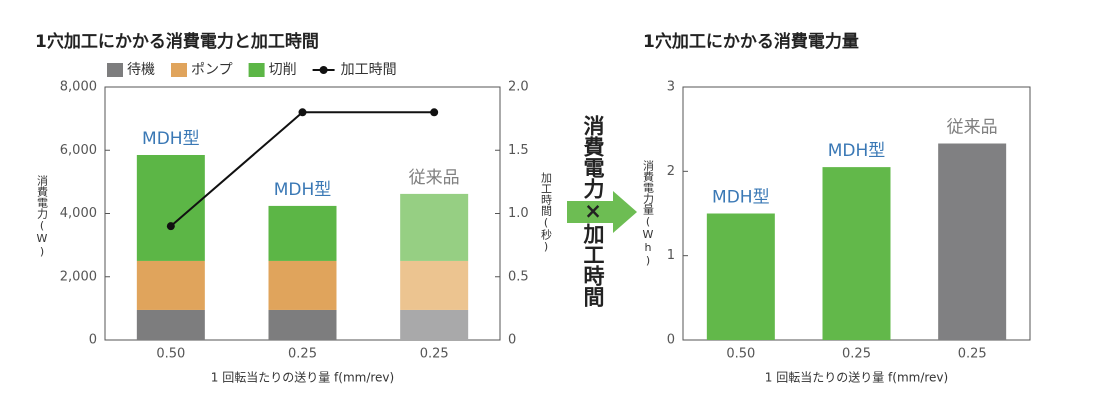  What do you see at coordinates (671, 255) in the screenshot?
I see `y-tick-label: 1` at bounding box center [671, 255].